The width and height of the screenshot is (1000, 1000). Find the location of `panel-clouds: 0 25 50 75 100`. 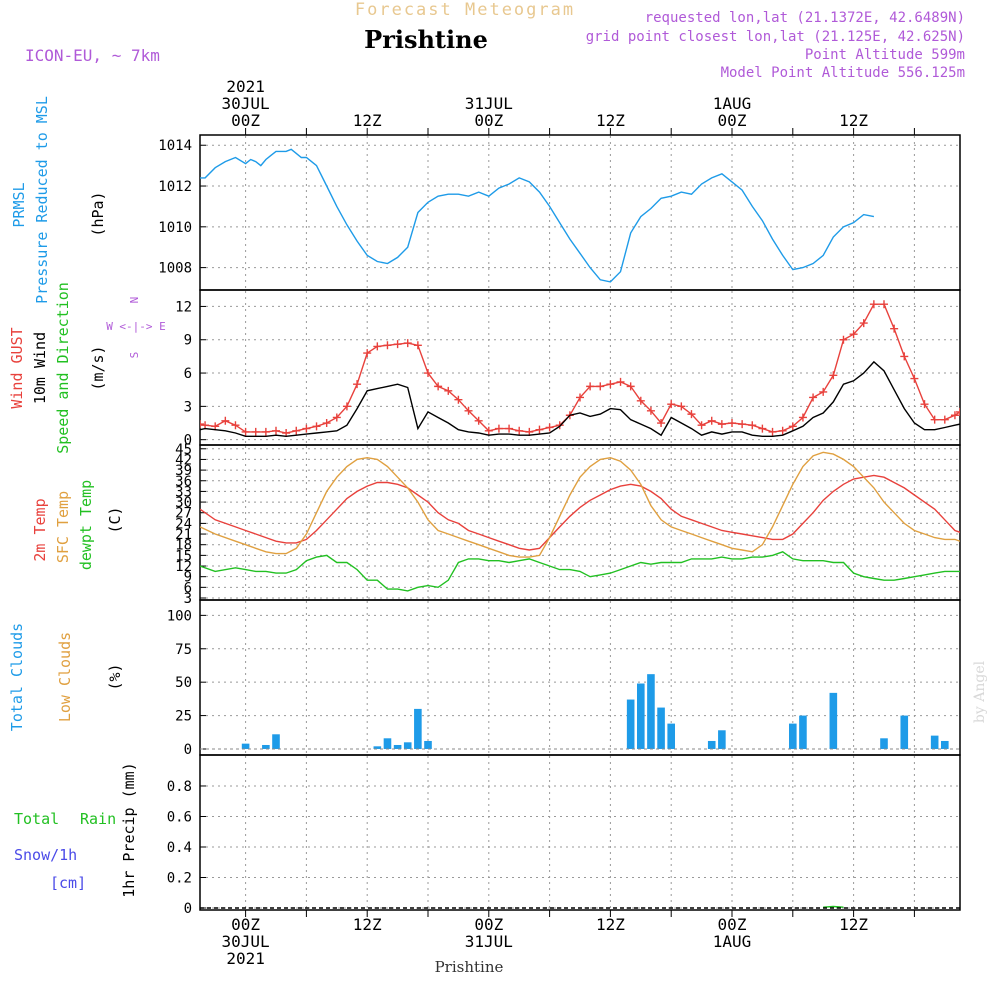

panel-clouds: 0 25 50 75 100 is located at coordinates (564, 678).